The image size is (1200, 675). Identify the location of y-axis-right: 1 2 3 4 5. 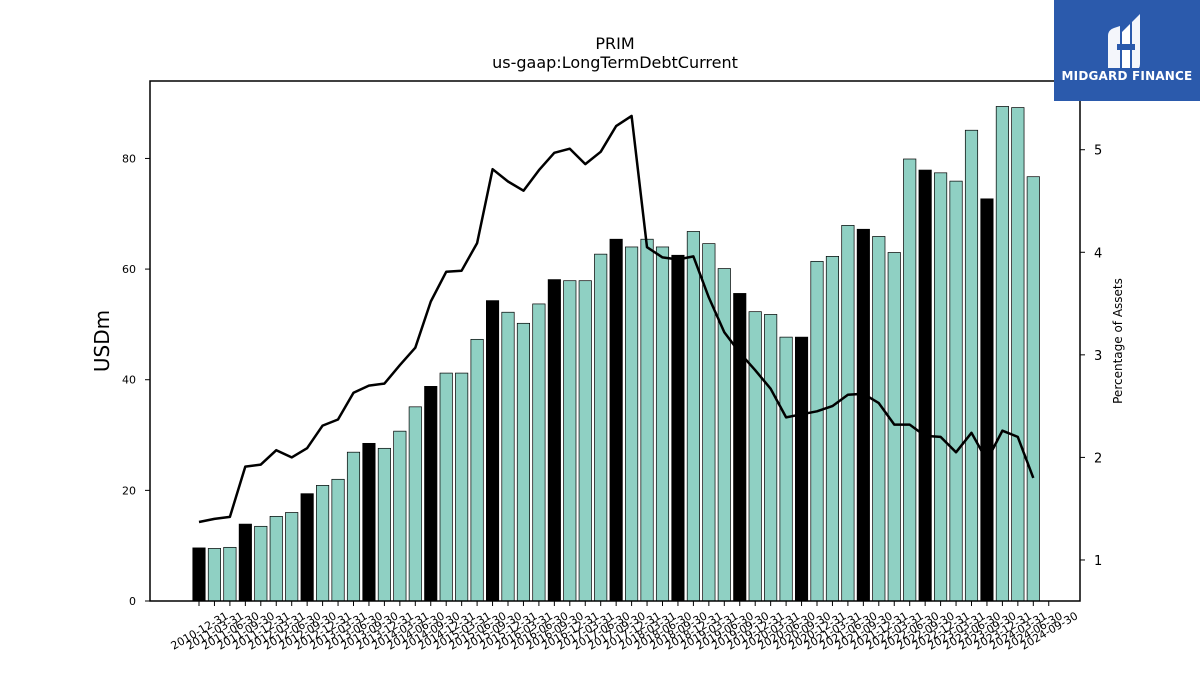
(1091, 356).